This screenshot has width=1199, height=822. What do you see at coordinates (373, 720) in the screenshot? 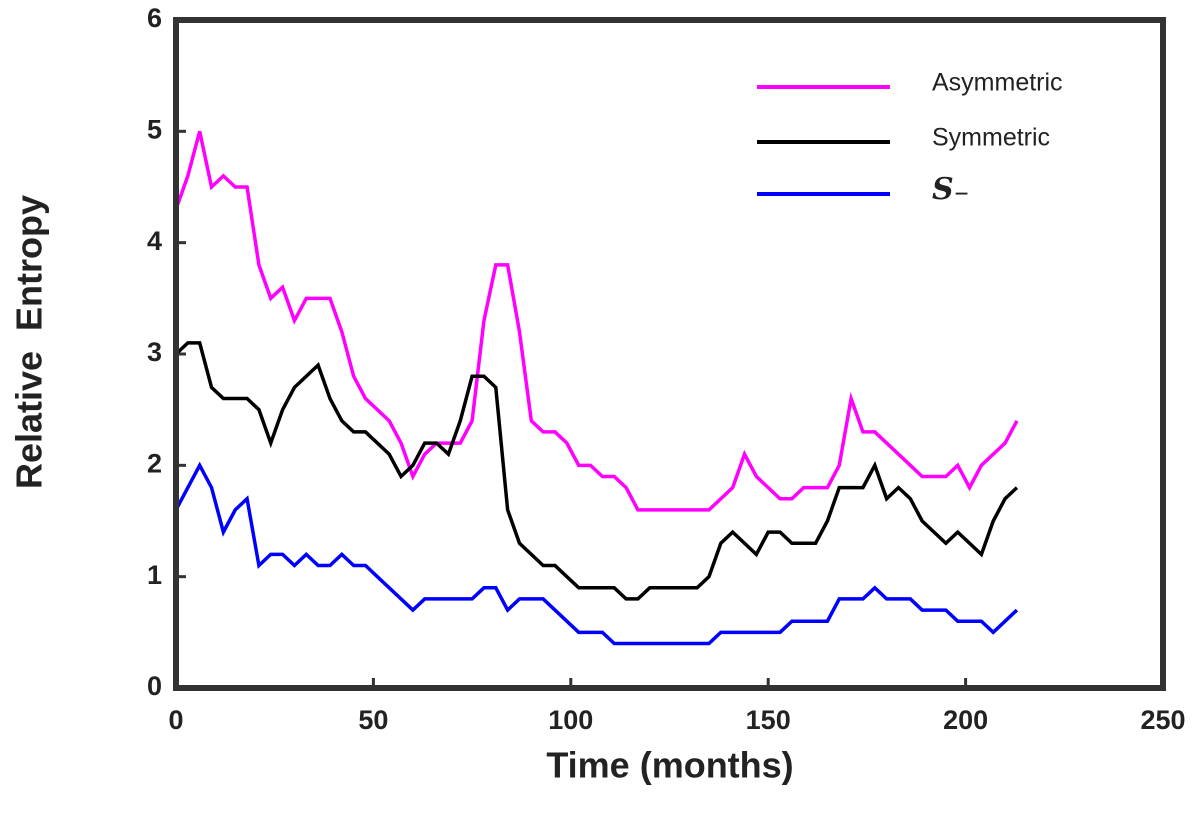
I see `x-tick-label: 50` at bounding box center [373, 720].